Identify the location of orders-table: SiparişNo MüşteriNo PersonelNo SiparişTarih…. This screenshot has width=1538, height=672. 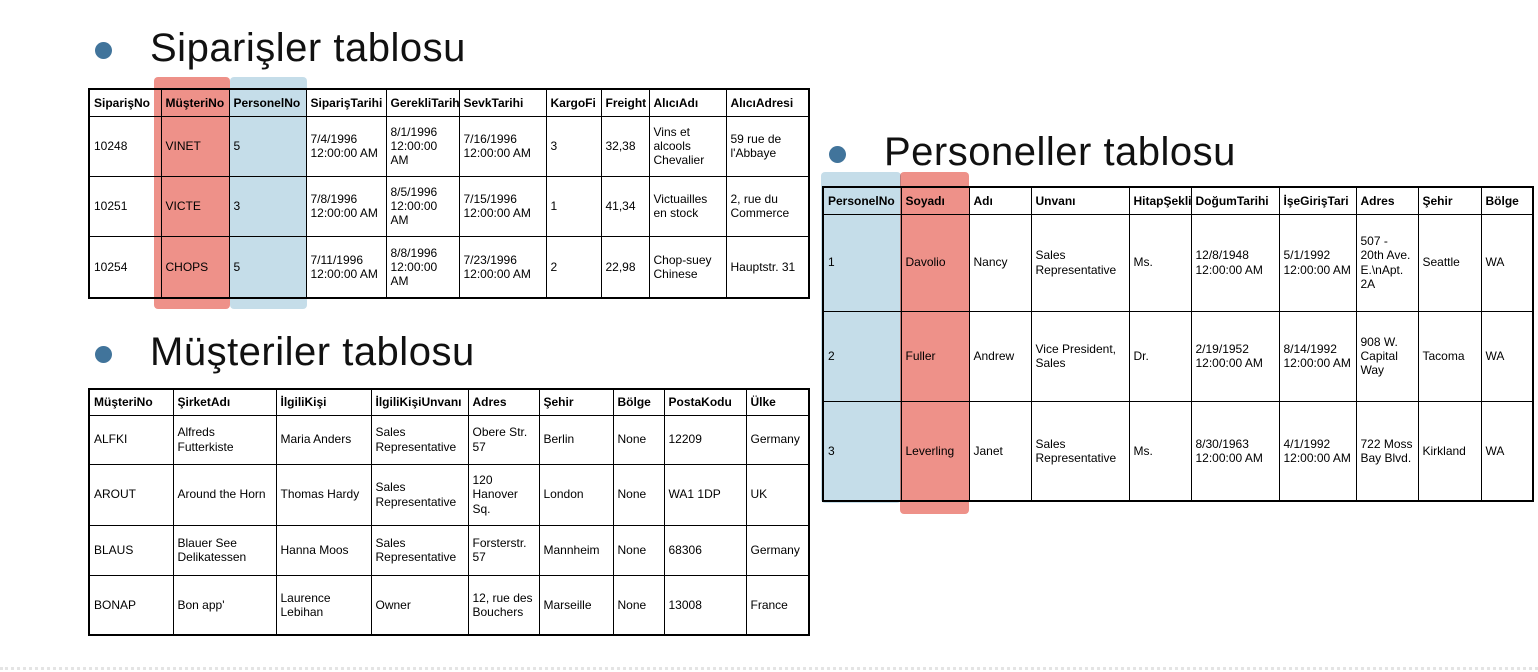
(449, 193).